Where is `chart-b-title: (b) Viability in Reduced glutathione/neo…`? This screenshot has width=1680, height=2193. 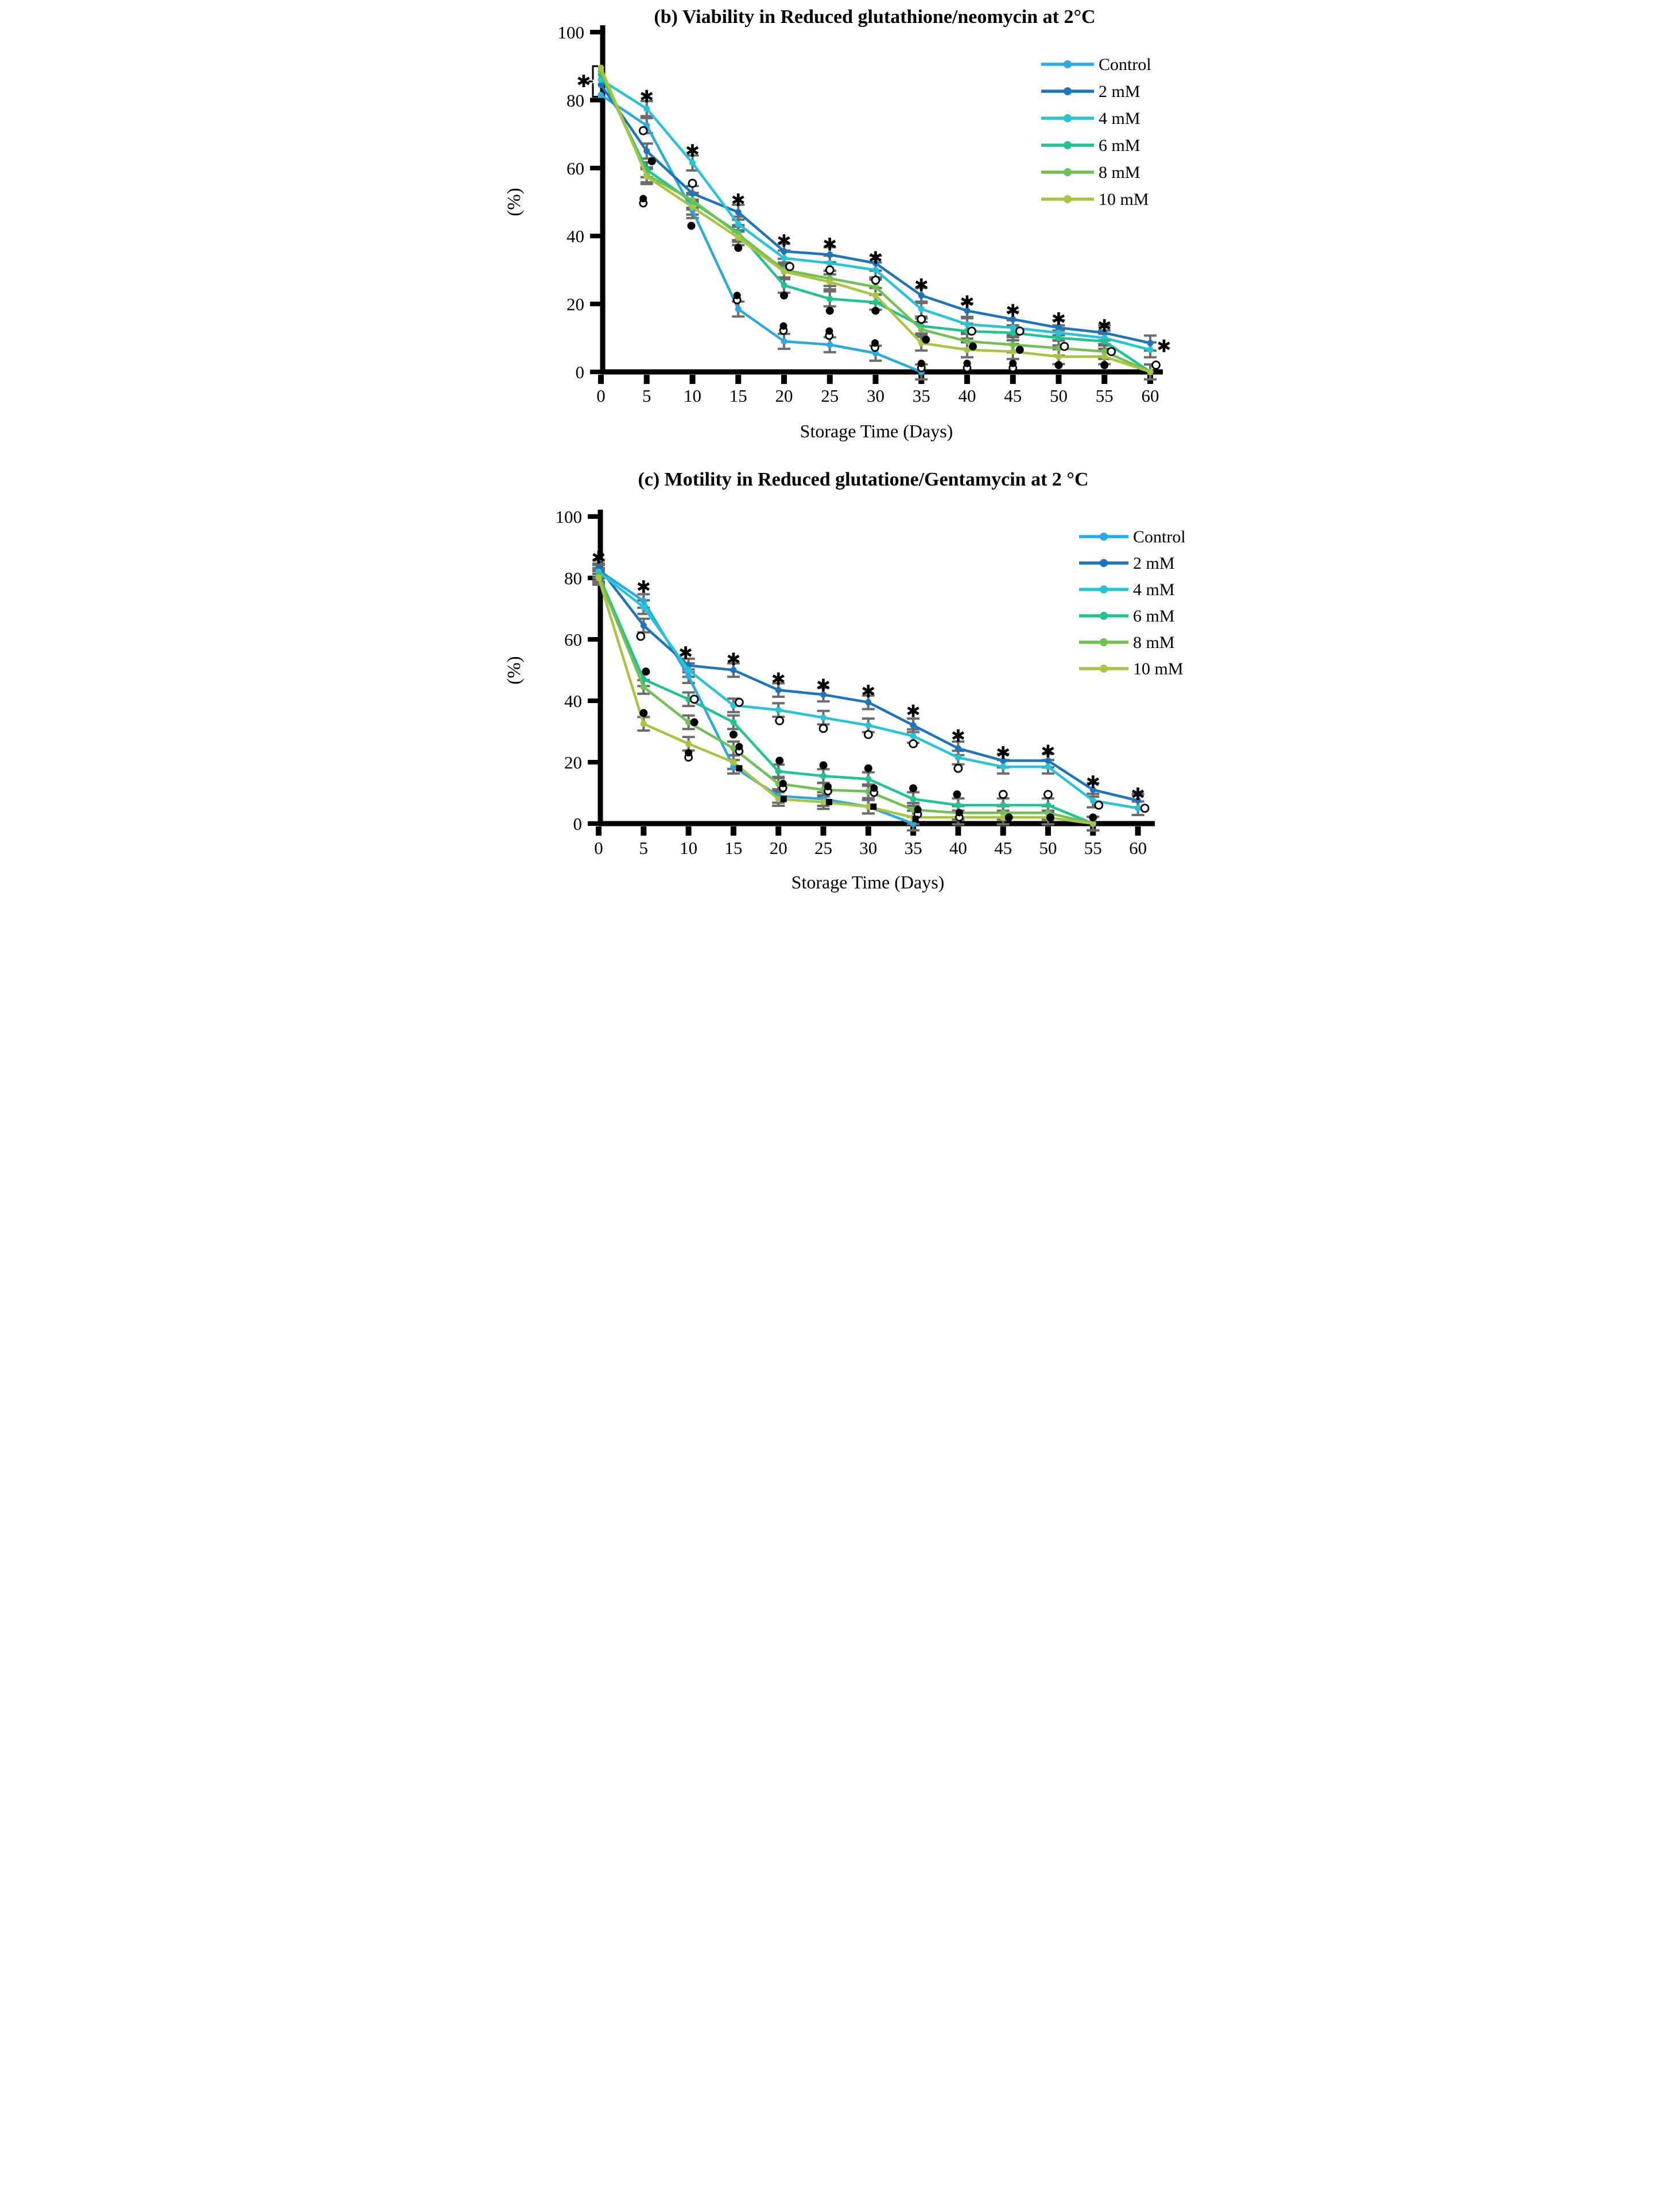
chart-b-title: (b) Viability in Reduced glutathione/neo… is located at coordinates (875, 17).